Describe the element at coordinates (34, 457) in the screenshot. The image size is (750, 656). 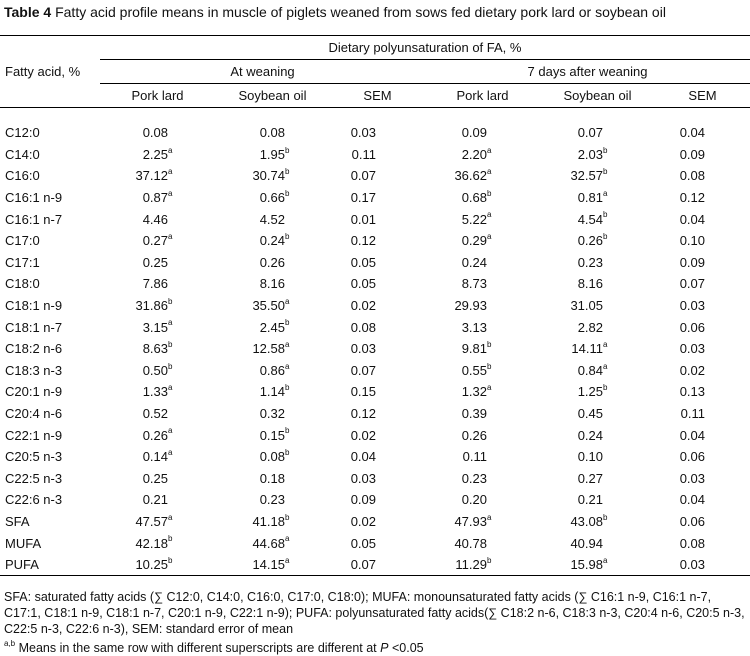
I see `row-label: C20:5 n-3` at that location.